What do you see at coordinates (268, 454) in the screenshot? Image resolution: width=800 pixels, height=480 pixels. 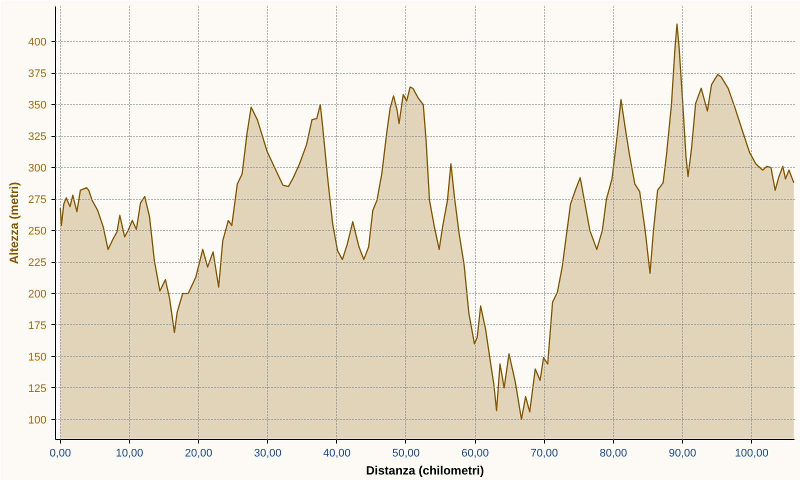 I see `x-tick-label: 30,00` at bounding box center [268, 454].